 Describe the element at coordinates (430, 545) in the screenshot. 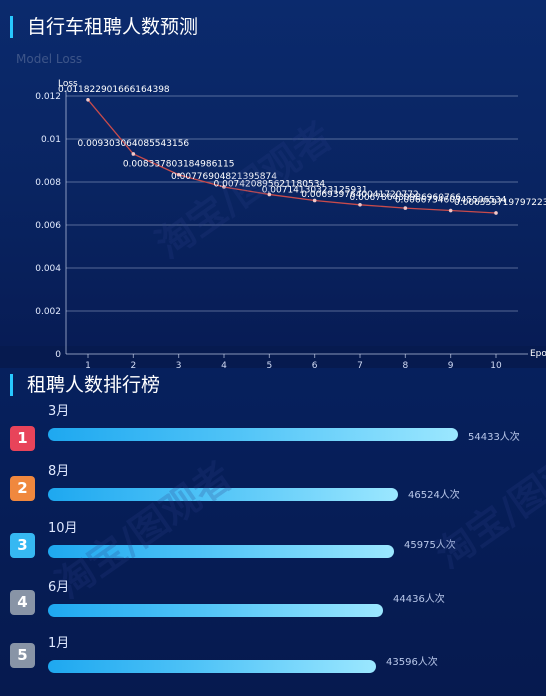

I see `rank-value-label: 45975人次` at that location.